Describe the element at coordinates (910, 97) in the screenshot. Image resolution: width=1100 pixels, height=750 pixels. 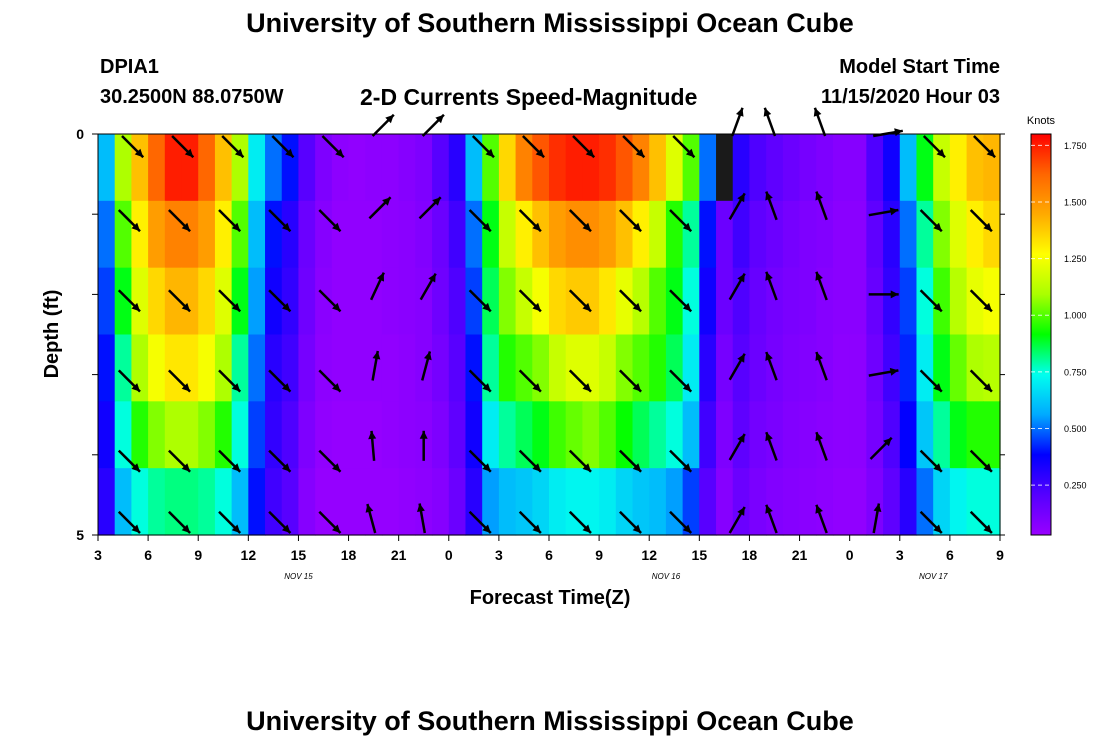
I see `model-start-value: 11/15/2020 Hour 03` at that location.